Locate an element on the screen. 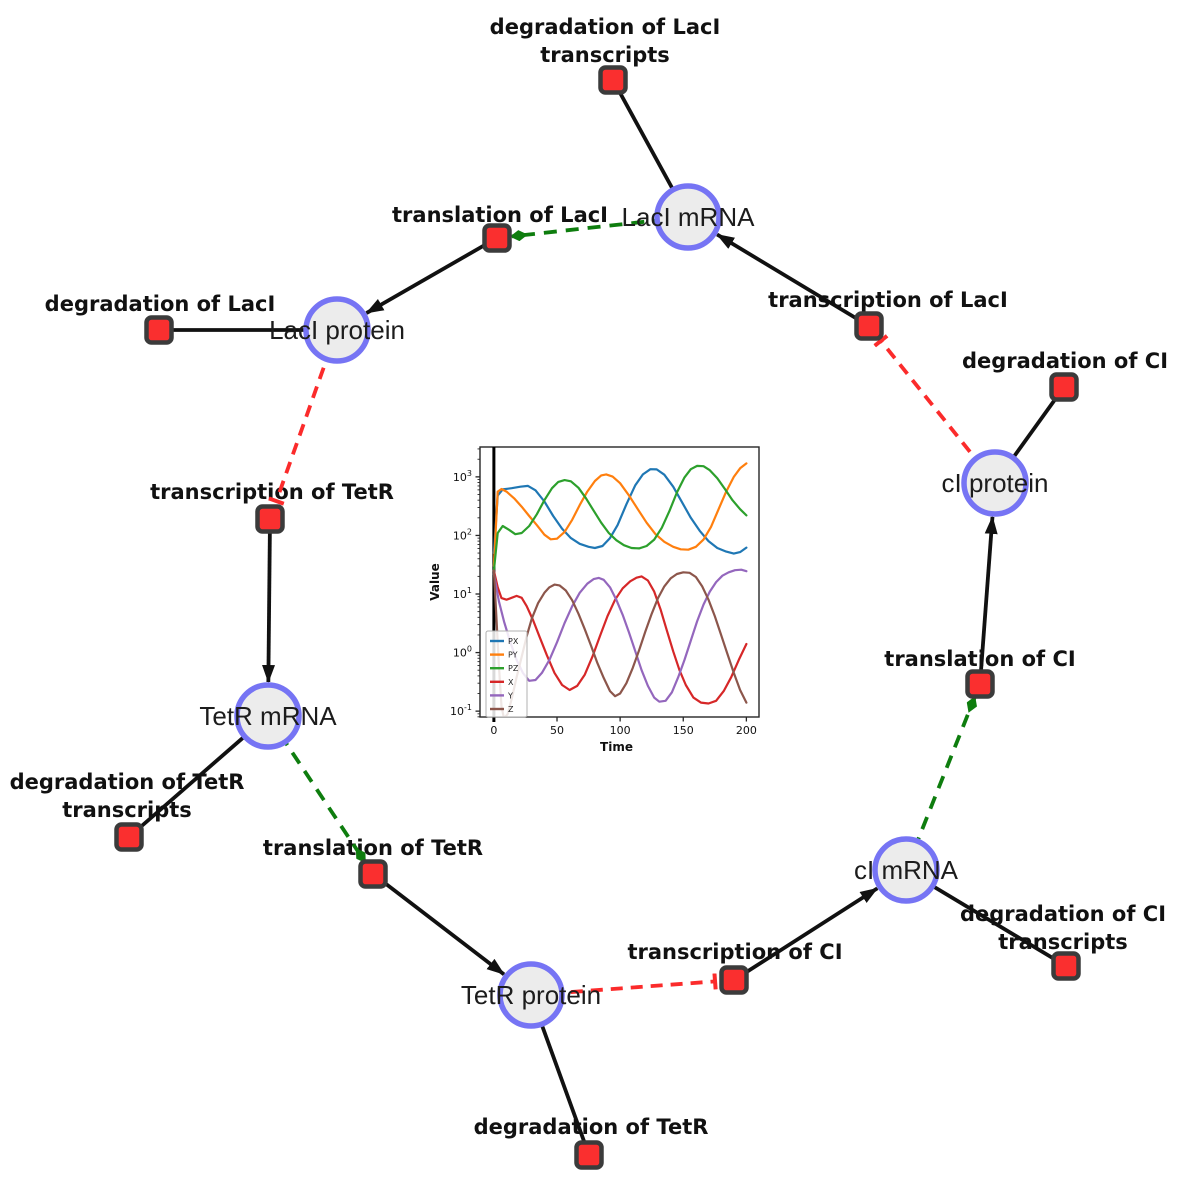 The height and width of the screenshot is (1200, 1189). reaction-node-transl-tetr is located at coordinates (373, 874).